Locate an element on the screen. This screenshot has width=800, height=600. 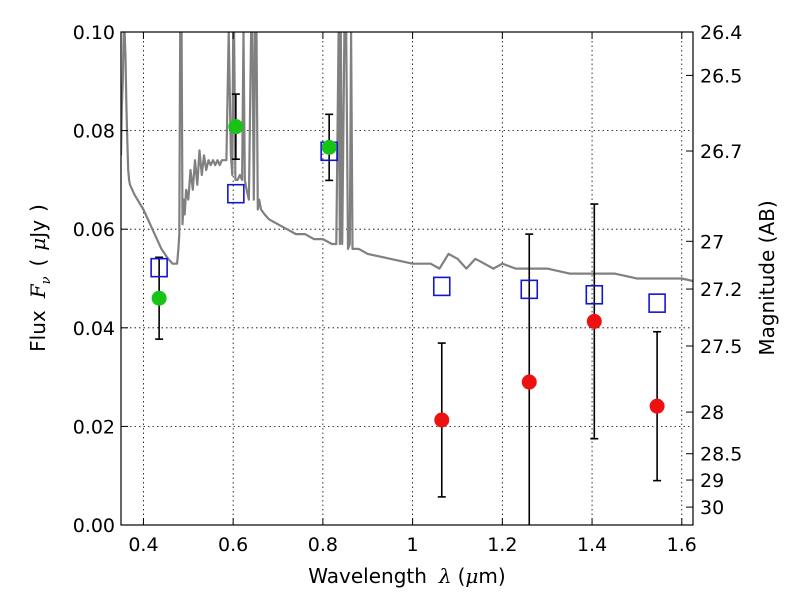
mag-tick-label: 28.5 is located at coordinates (721, 455).